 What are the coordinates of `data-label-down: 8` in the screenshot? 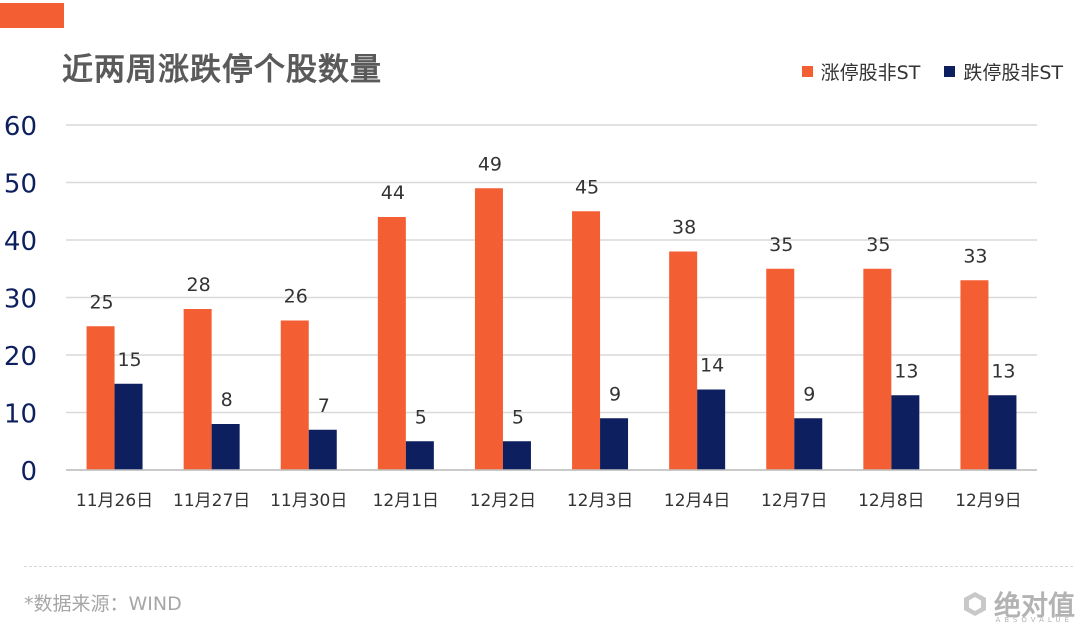 It's located at (227, 400).